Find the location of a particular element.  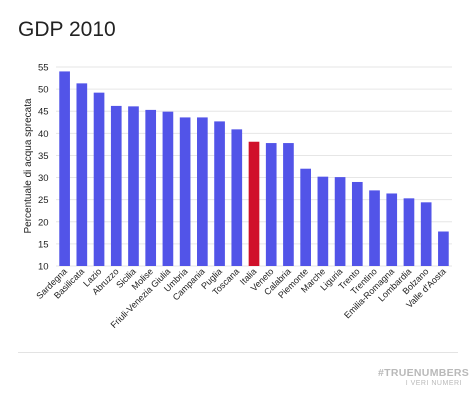

bar-sicilia is located at coordinates (133, 186).